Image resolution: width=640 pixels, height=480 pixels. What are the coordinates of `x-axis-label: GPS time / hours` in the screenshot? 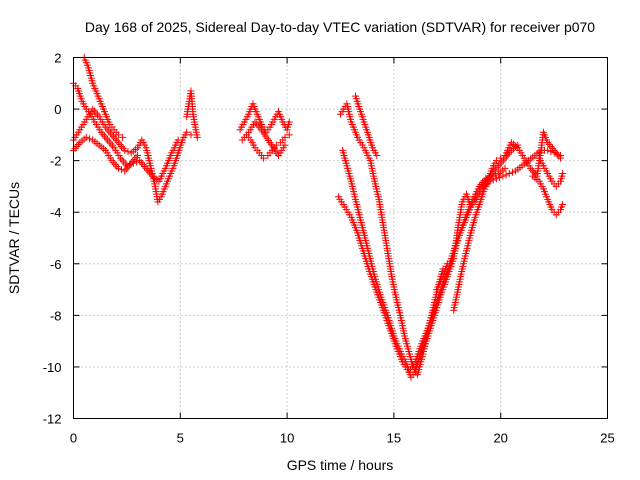 It's located at (340, 465).